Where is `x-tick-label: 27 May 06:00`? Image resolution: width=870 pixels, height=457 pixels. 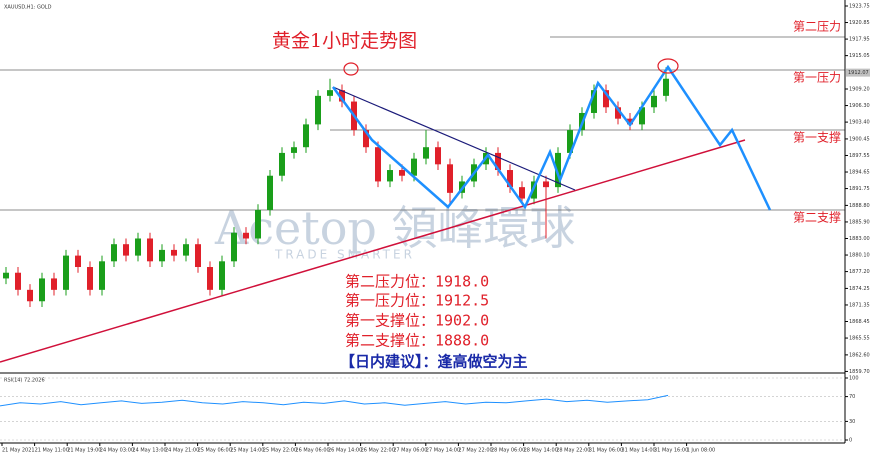 x-tick-label: 27 May 06:00 is located at coordinates (410, 451).